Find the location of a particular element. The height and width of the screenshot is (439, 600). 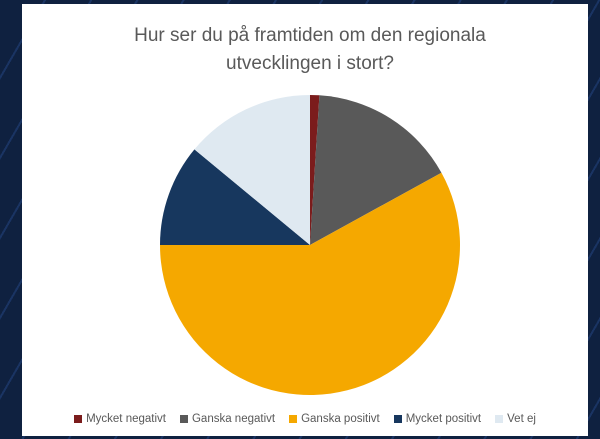

legend-item: Ganska positivt is located at coordinates (334, 419).